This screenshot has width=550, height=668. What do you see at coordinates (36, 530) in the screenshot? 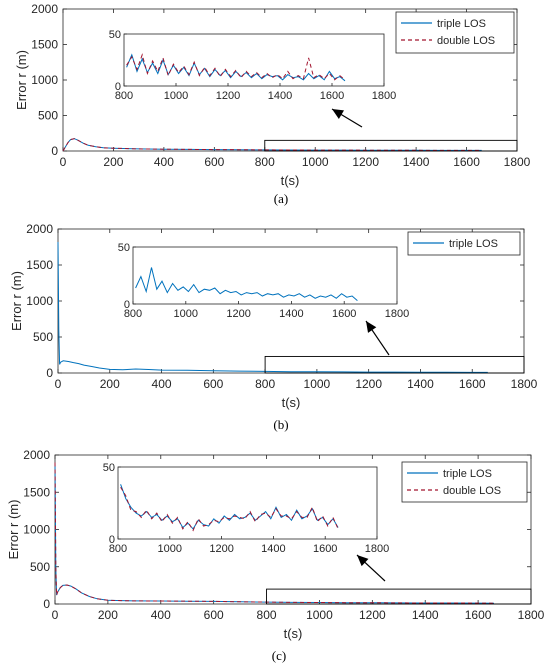
I see `panel-c-ytick-label: 1000` at bounding box center [36, 530].